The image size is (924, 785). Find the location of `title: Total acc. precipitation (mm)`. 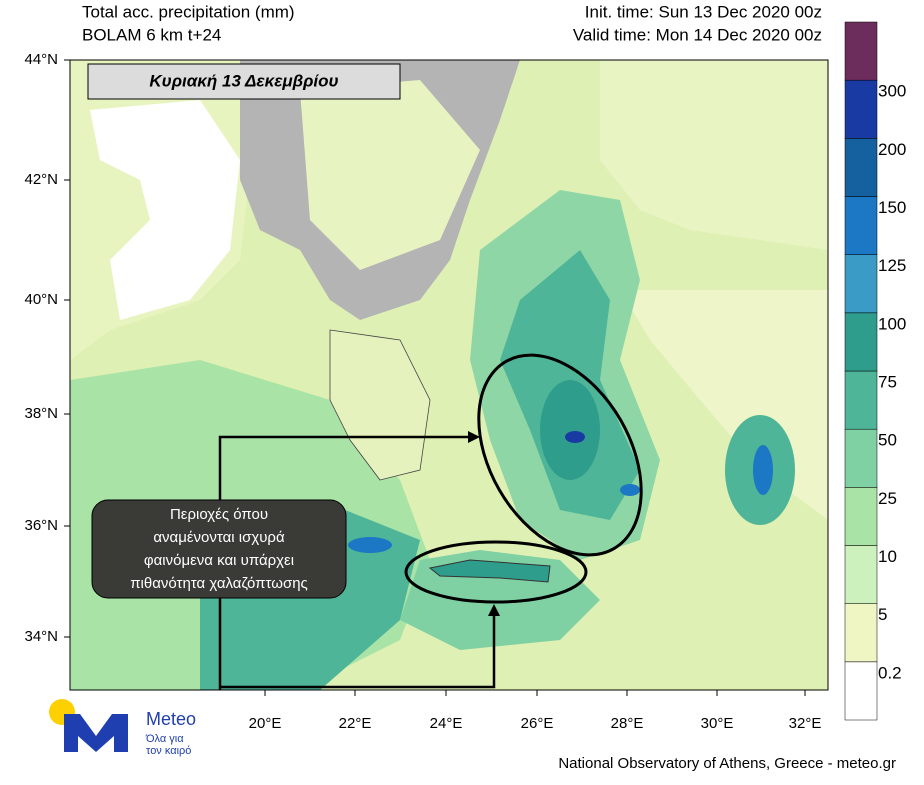

title: Total acc. precipitation (mm) is located at coordinates (188, 11).